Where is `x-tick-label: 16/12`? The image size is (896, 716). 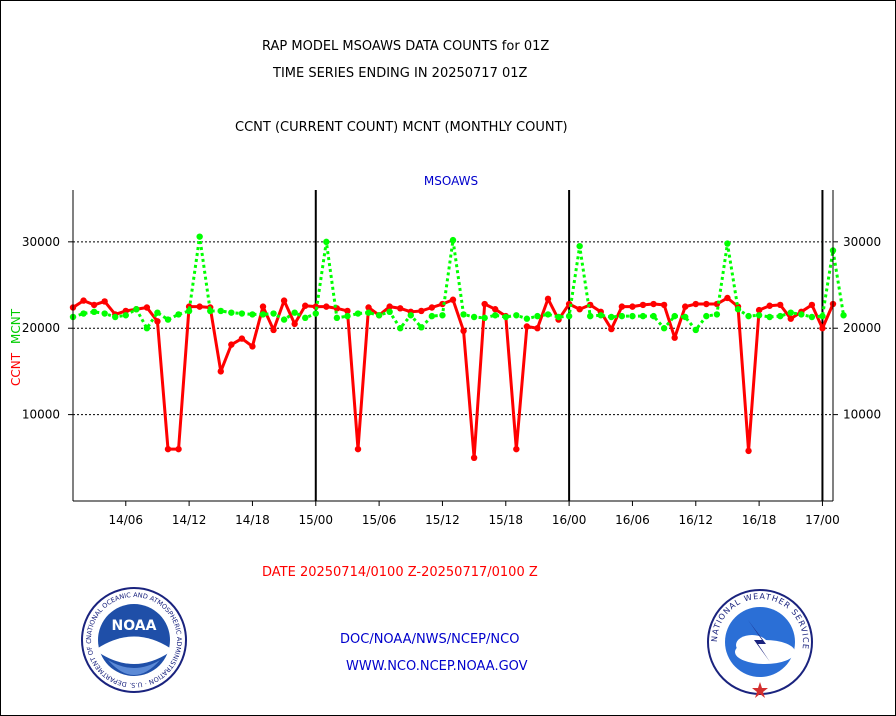 x-tick-label: 16/12 is located at coordinates (695, 520).